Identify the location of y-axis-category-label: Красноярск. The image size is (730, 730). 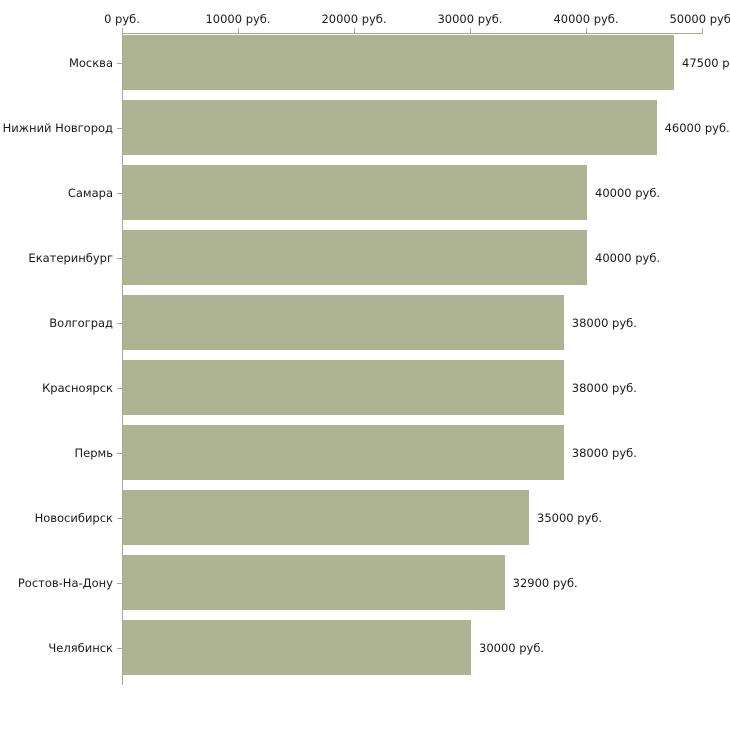
(77, 387).